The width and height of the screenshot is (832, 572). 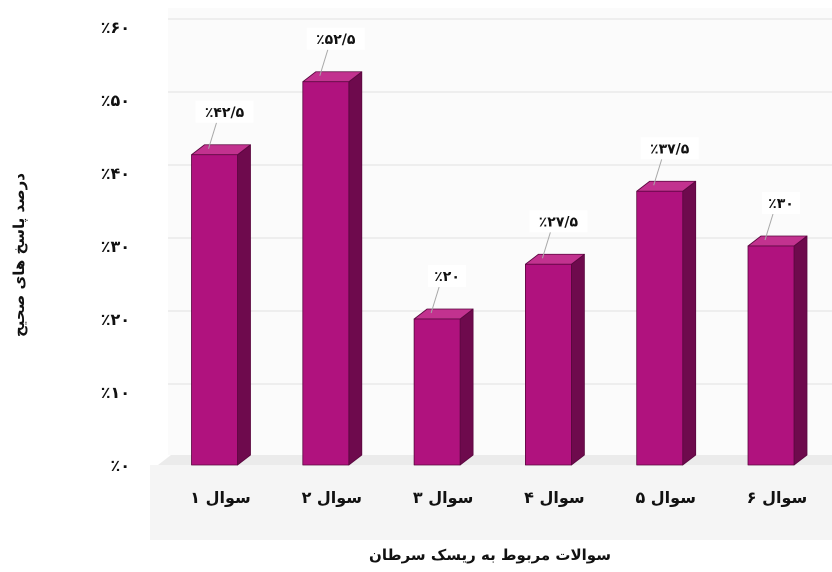 I want to click on y-tick-label: ٪۳۰, so click(x=115, y=246).